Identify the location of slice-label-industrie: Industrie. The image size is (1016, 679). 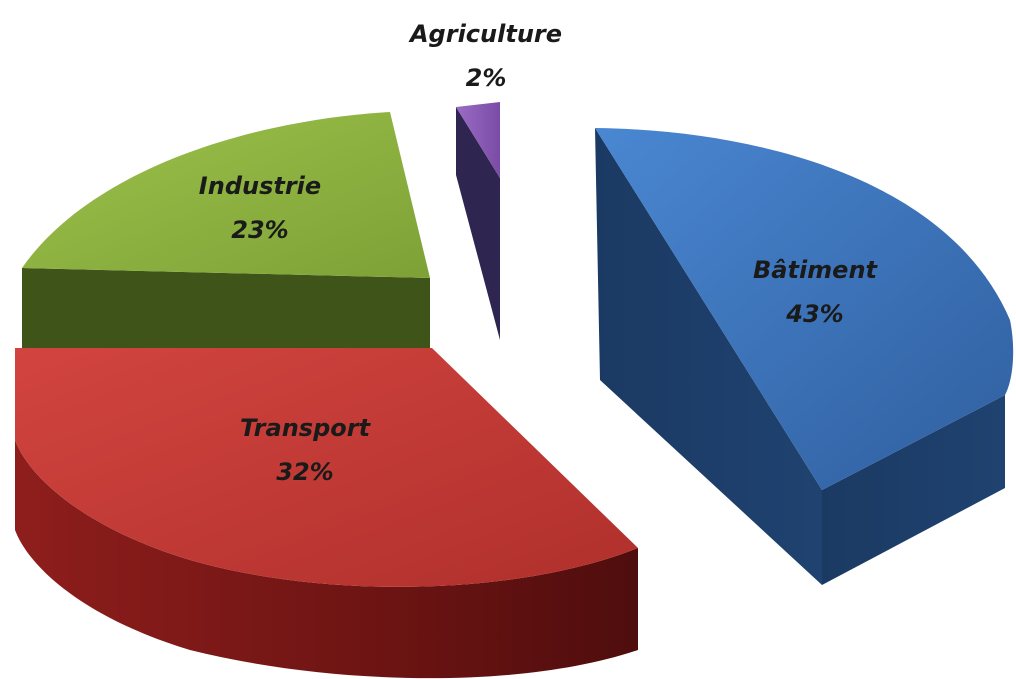
(260, 186).